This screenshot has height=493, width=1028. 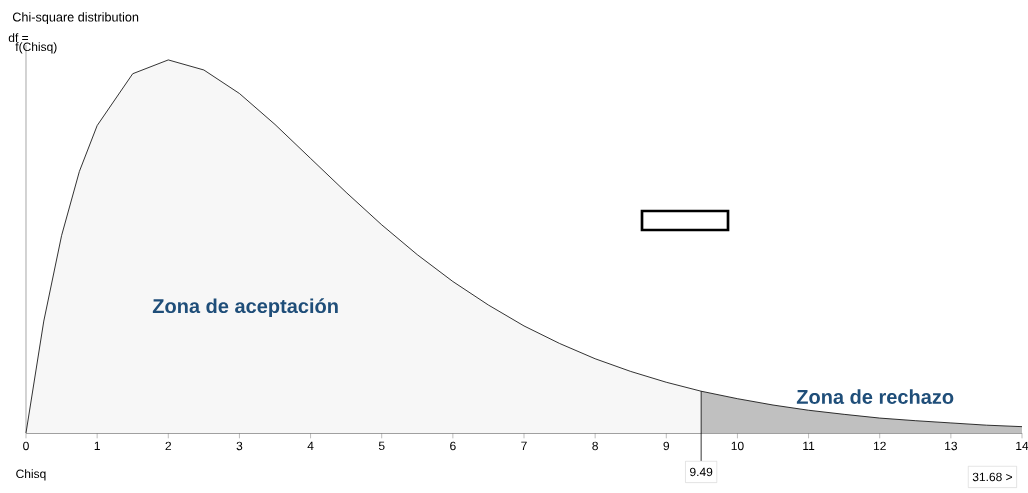 I want to click on x-tick-label: 14, so click(x=1022, y=445).